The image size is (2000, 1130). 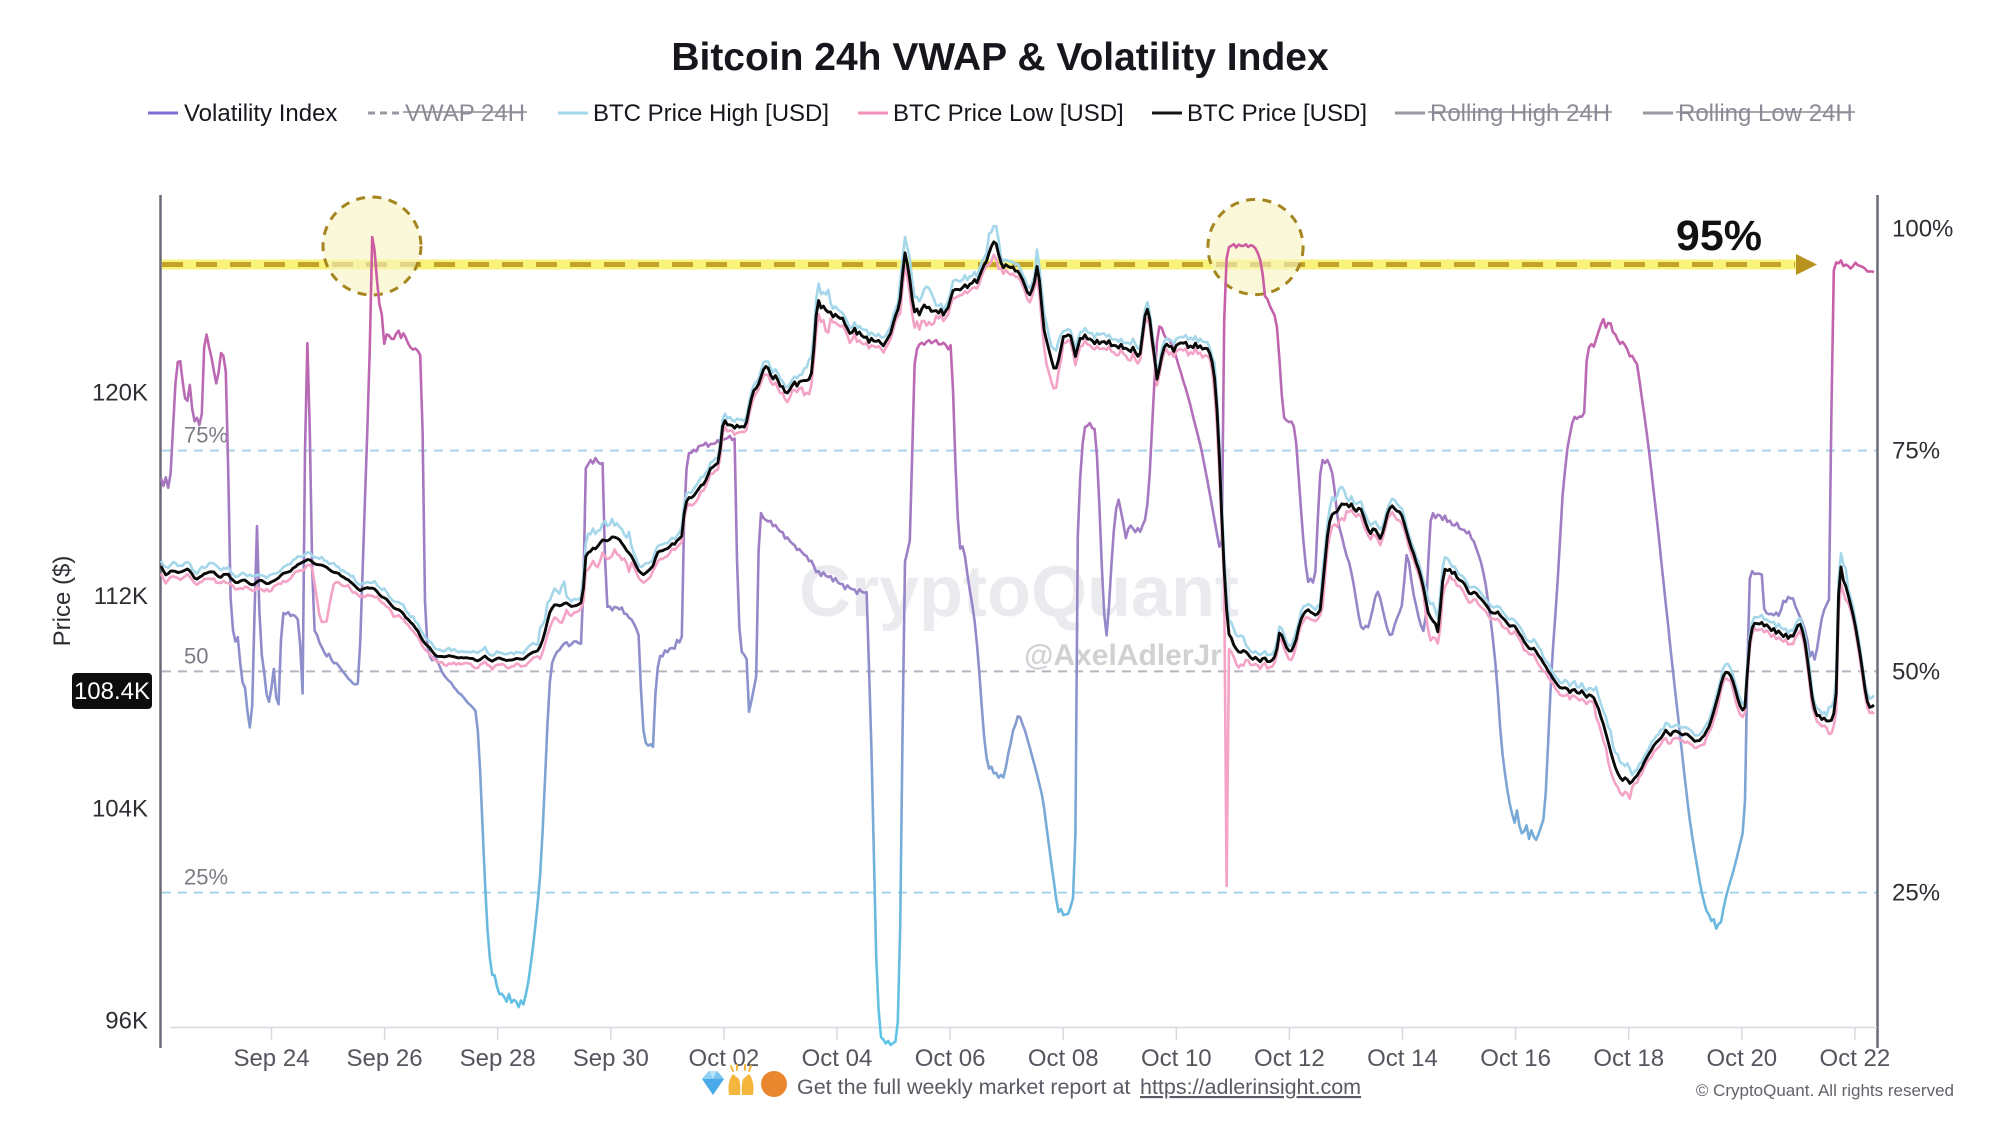 What do you see at coordinates (837, 1058) in the screenshot?
I see `svg-text: Oct 04` at bounding box center [837, 1058].